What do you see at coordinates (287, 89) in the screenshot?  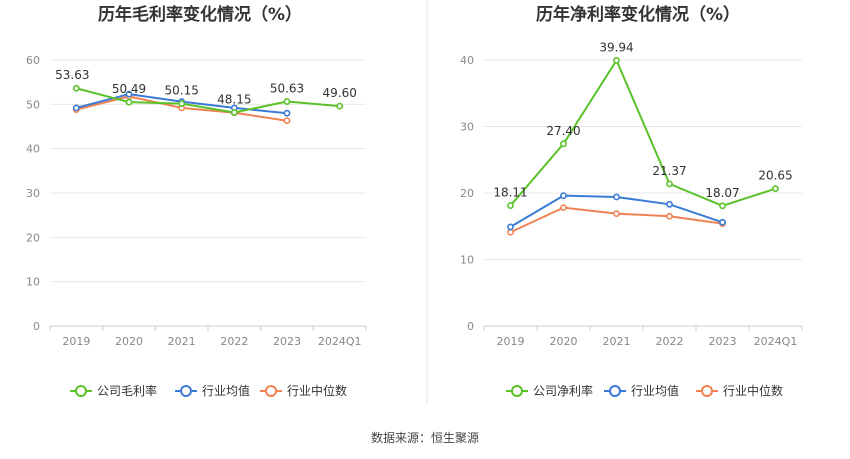 I see `data-label: 50.63` at bounding box center [287, 89].